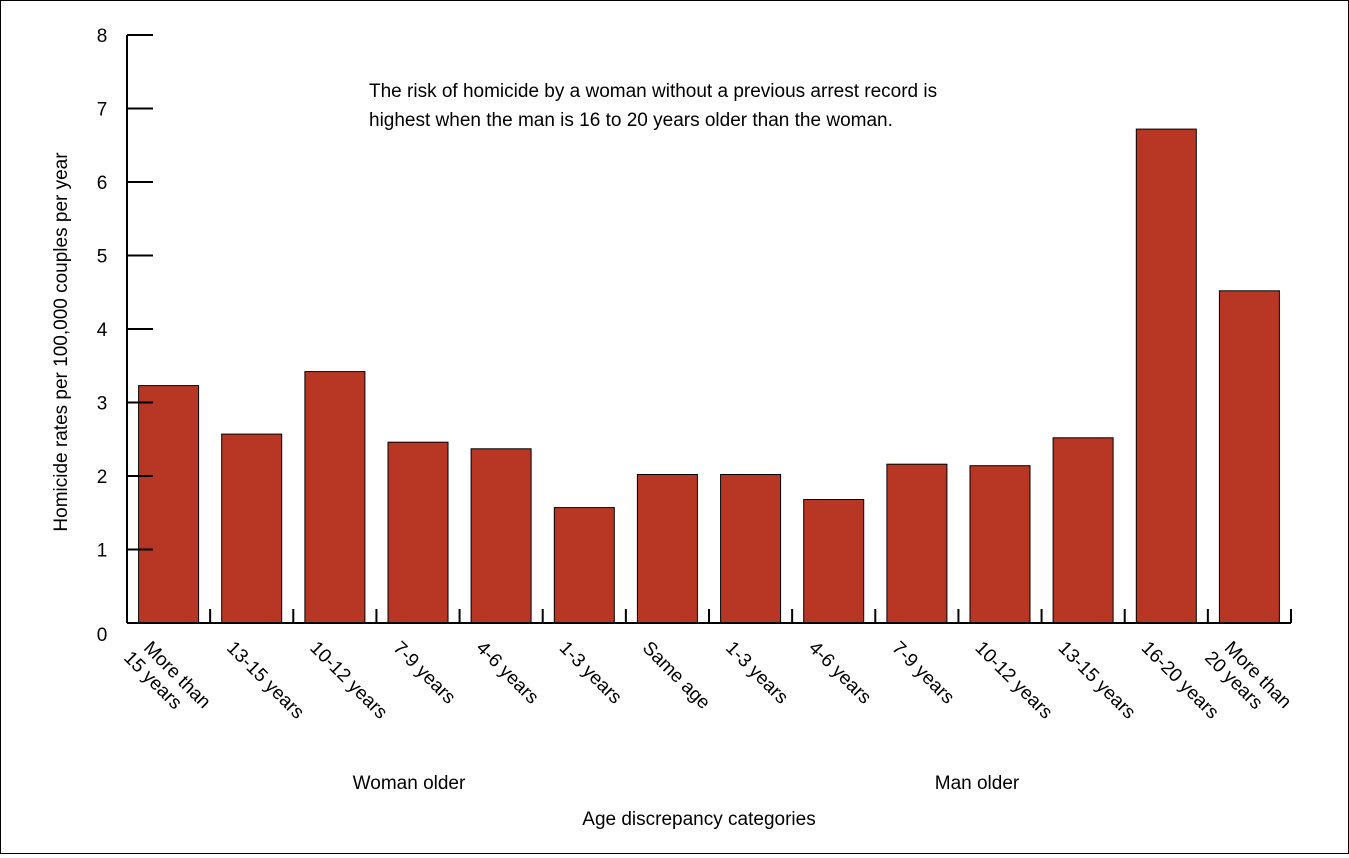 The height and width of the screenshot is (858, 1349). Describe the element at coordinates (709, 616) in the screenshot. I see `x-ticks-group` at that location.